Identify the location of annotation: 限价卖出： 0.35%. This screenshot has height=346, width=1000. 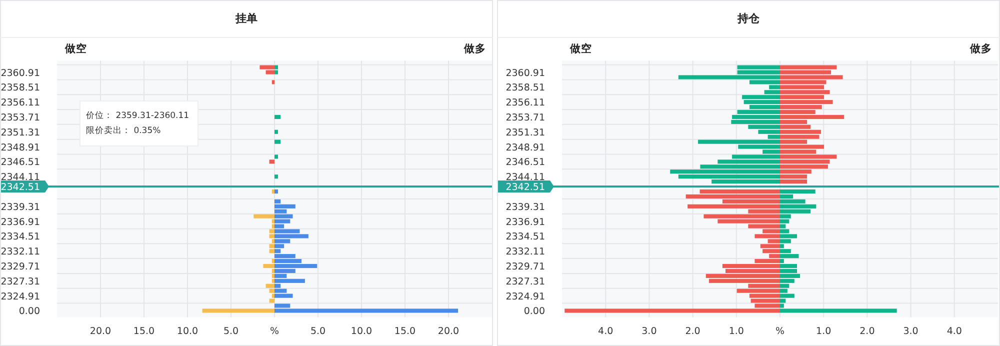
(123, 130).